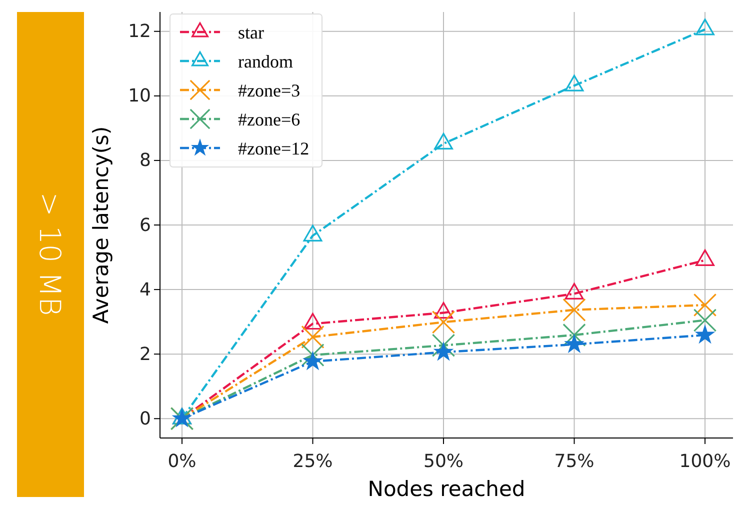 The height and width of the screenshot is (505, 753). What do you see at coordinates (145, 225) in the screenshot?
I see `y-tick-label: 6` at bounding box center [145, 225].